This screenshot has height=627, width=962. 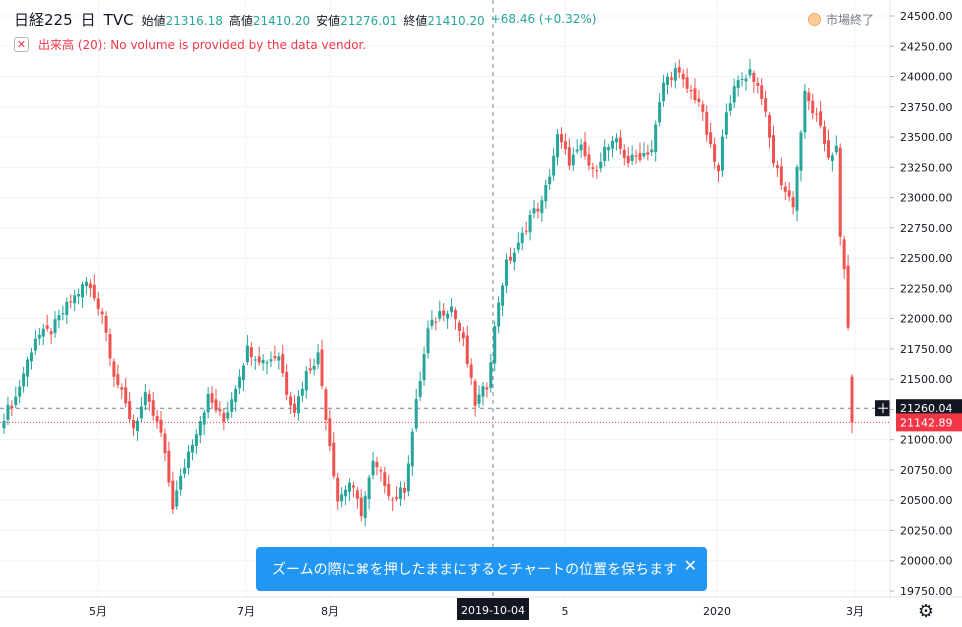 I want to click on price-tick-label: 20250.00, so click(x=926, y=530).